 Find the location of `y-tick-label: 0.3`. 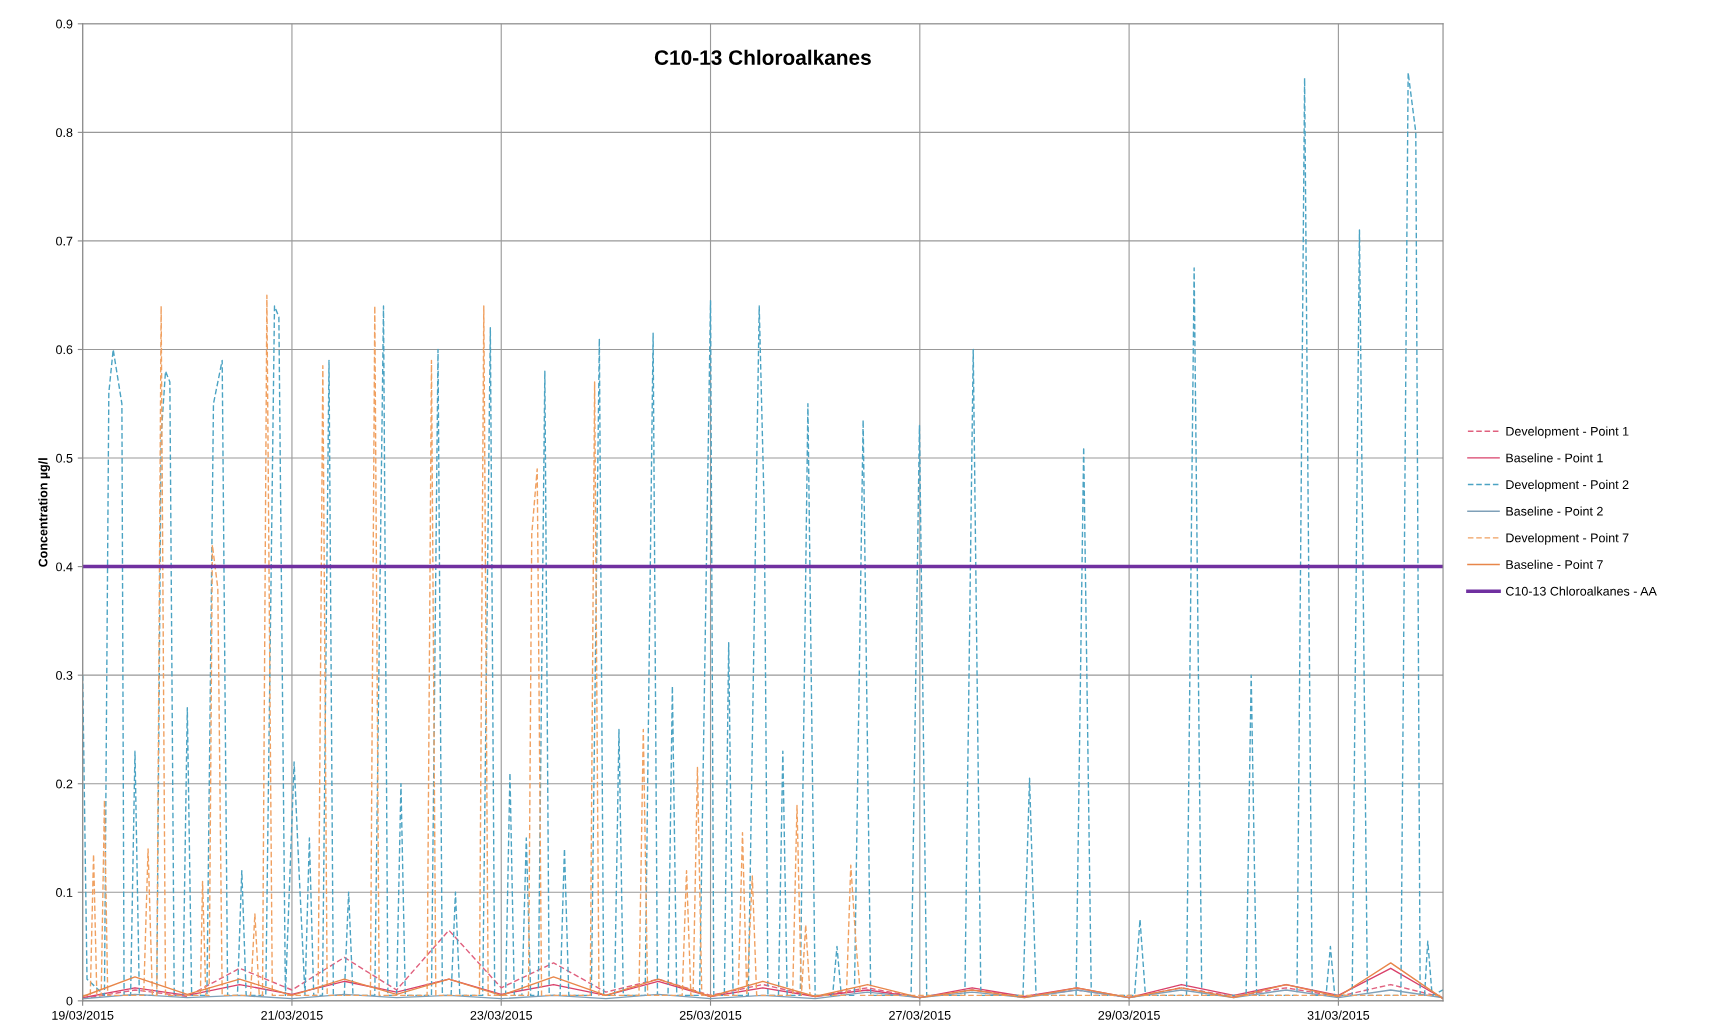

y-tick-label: 0.3 is located at coordinates (64, 675).